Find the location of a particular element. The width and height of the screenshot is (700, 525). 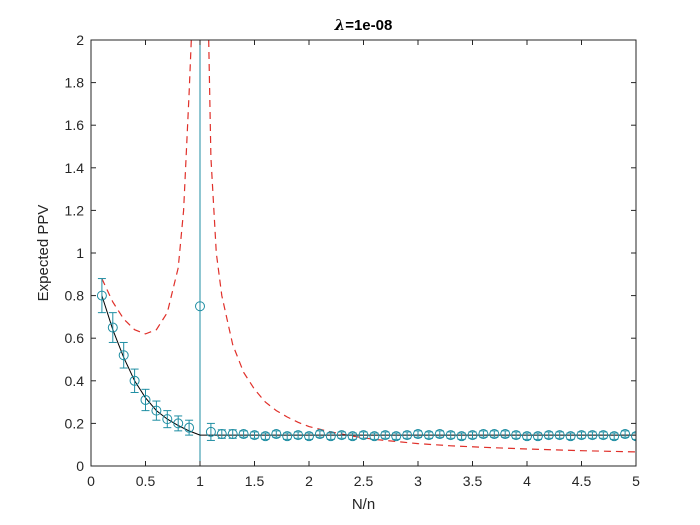

y-tick-label: 1.2 is located at coordinates (75, 210).